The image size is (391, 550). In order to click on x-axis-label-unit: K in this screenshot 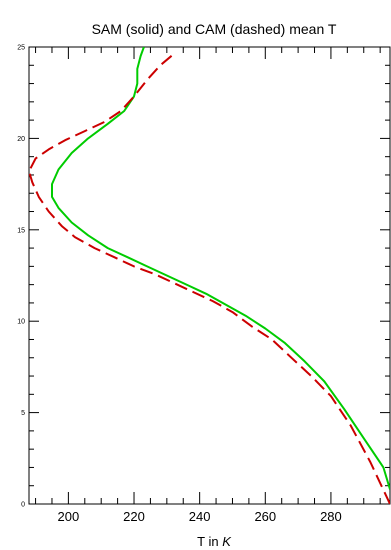, I will do `click(227, 541)`.